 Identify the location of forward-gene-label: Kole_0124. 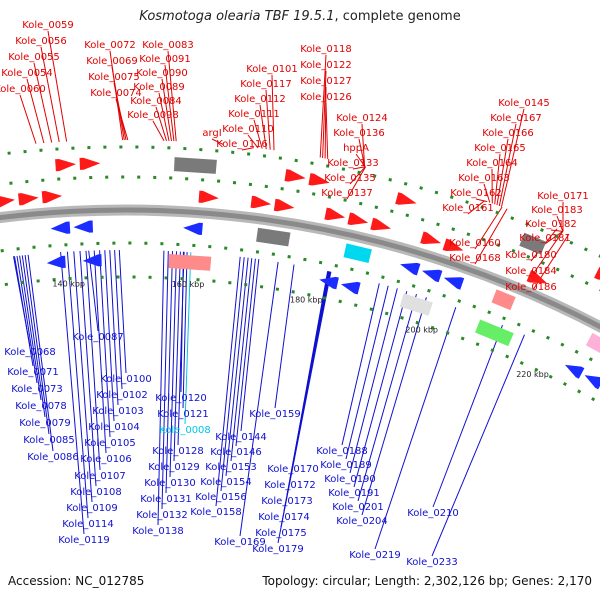
(362, 118).